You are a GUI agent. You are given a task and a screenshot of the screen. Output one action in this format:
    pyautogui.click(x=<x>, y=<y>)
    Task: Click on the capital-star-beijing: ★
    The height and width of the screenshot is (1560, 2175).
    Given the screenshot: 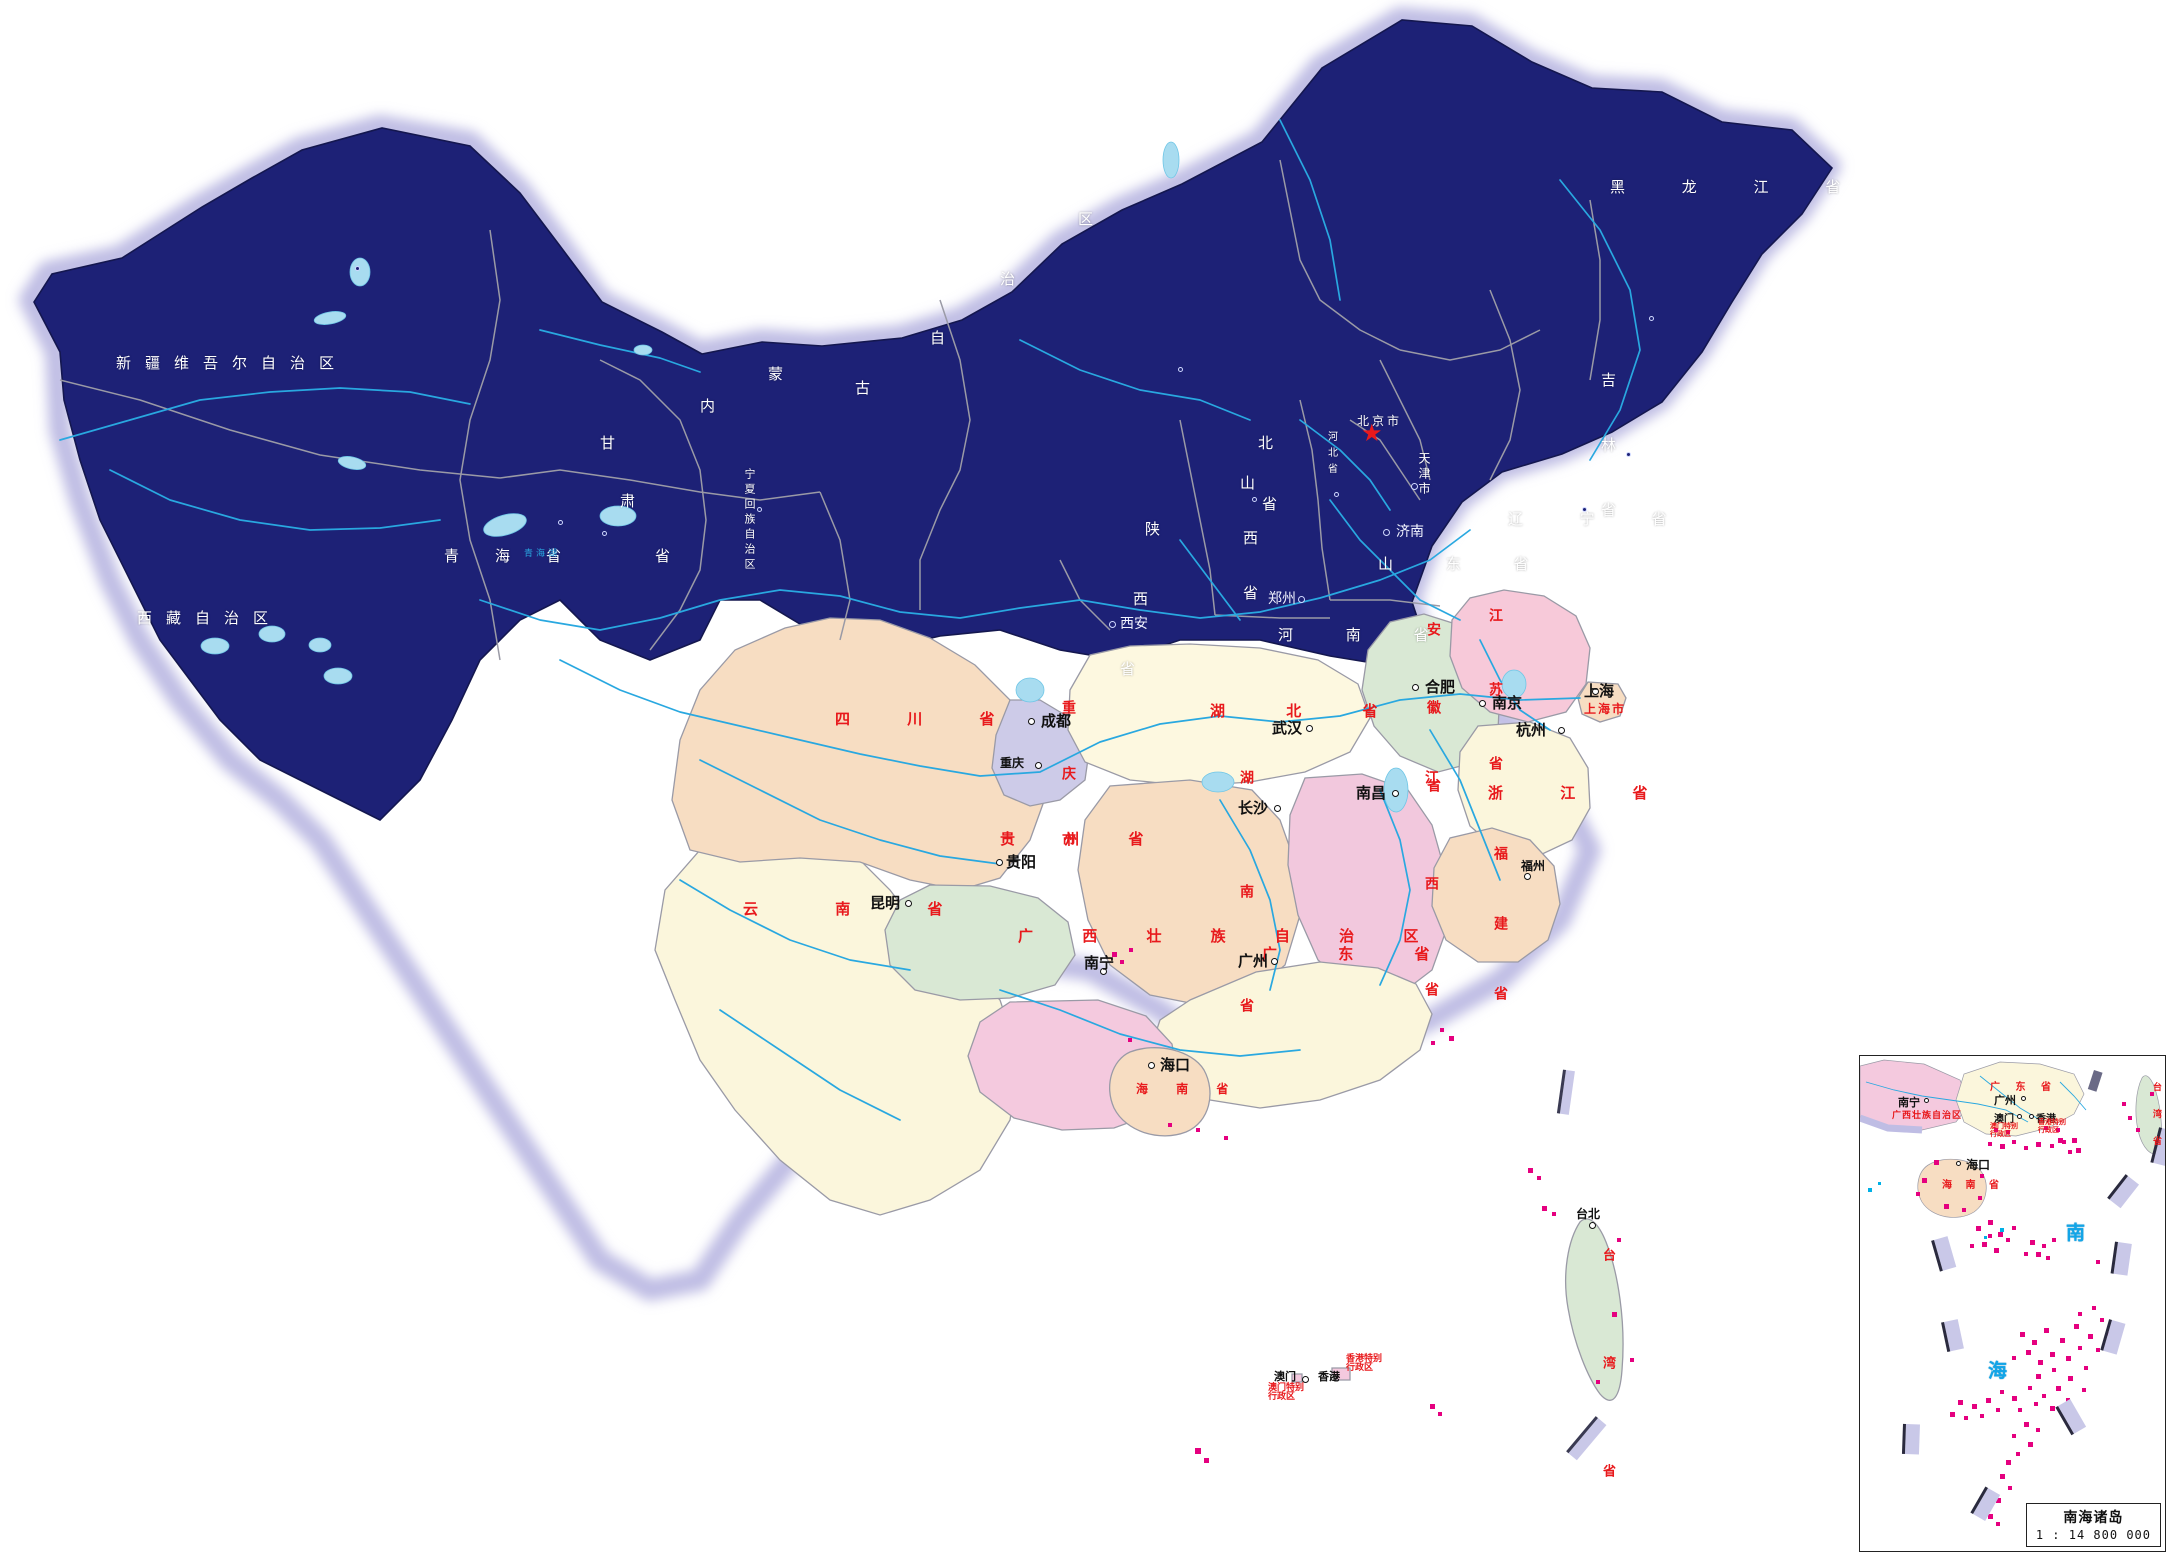 What is the action you would take?
    pyautogui.click(x=1372, y=433)
    